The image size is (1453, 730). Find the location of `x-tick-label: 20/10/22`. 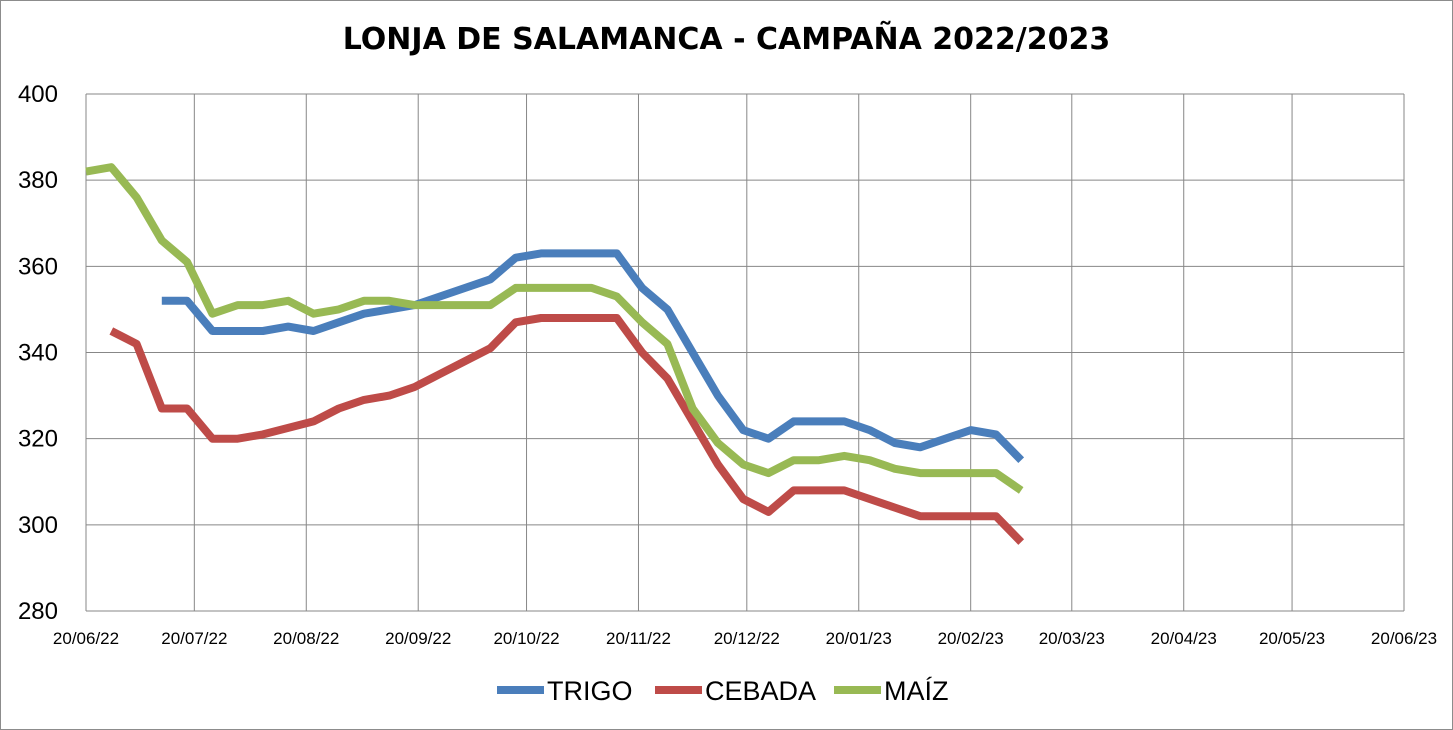

x-tick-label: 20/10/22 is located at coordinates (526, 638).